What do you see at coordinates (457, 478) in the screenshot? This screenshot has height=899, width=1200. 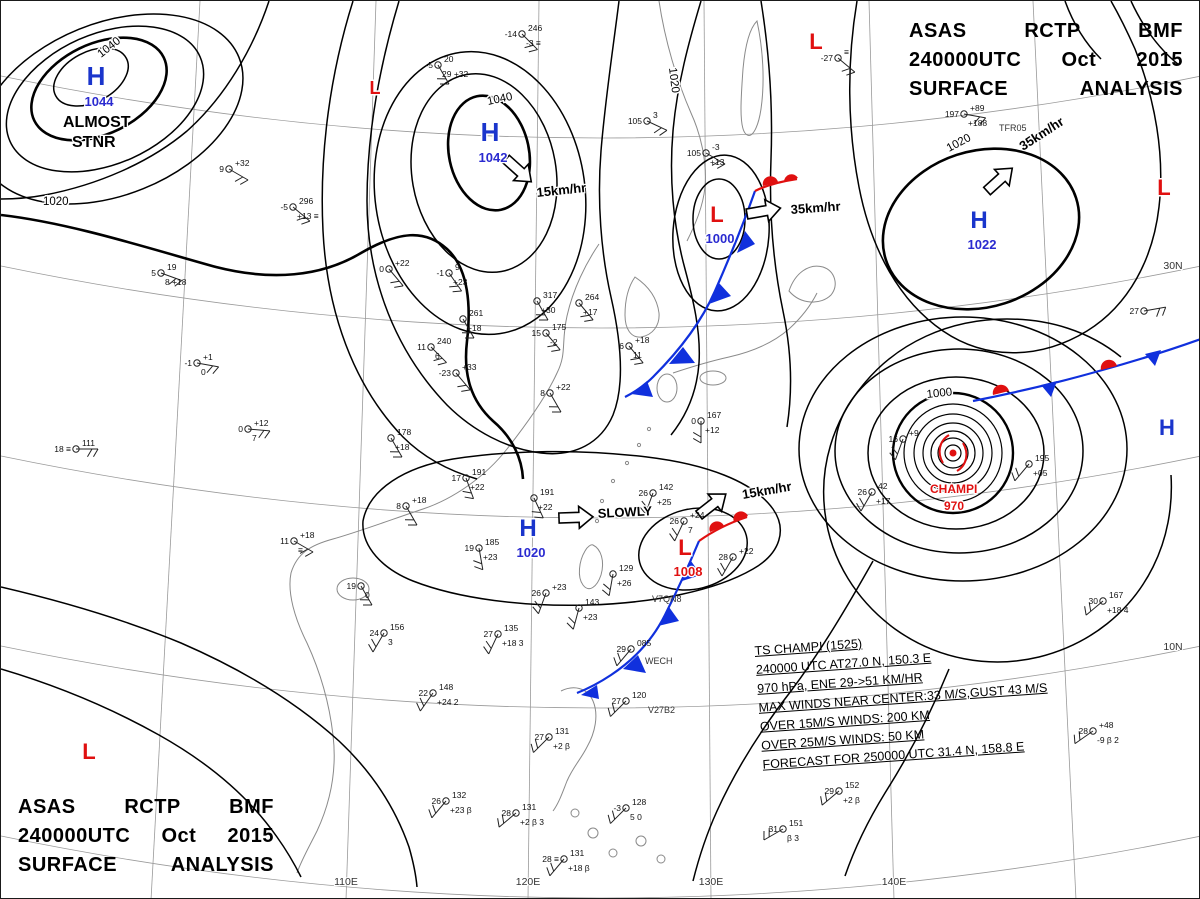 I see `station-temp: 17` at bounding box center [457, 478].